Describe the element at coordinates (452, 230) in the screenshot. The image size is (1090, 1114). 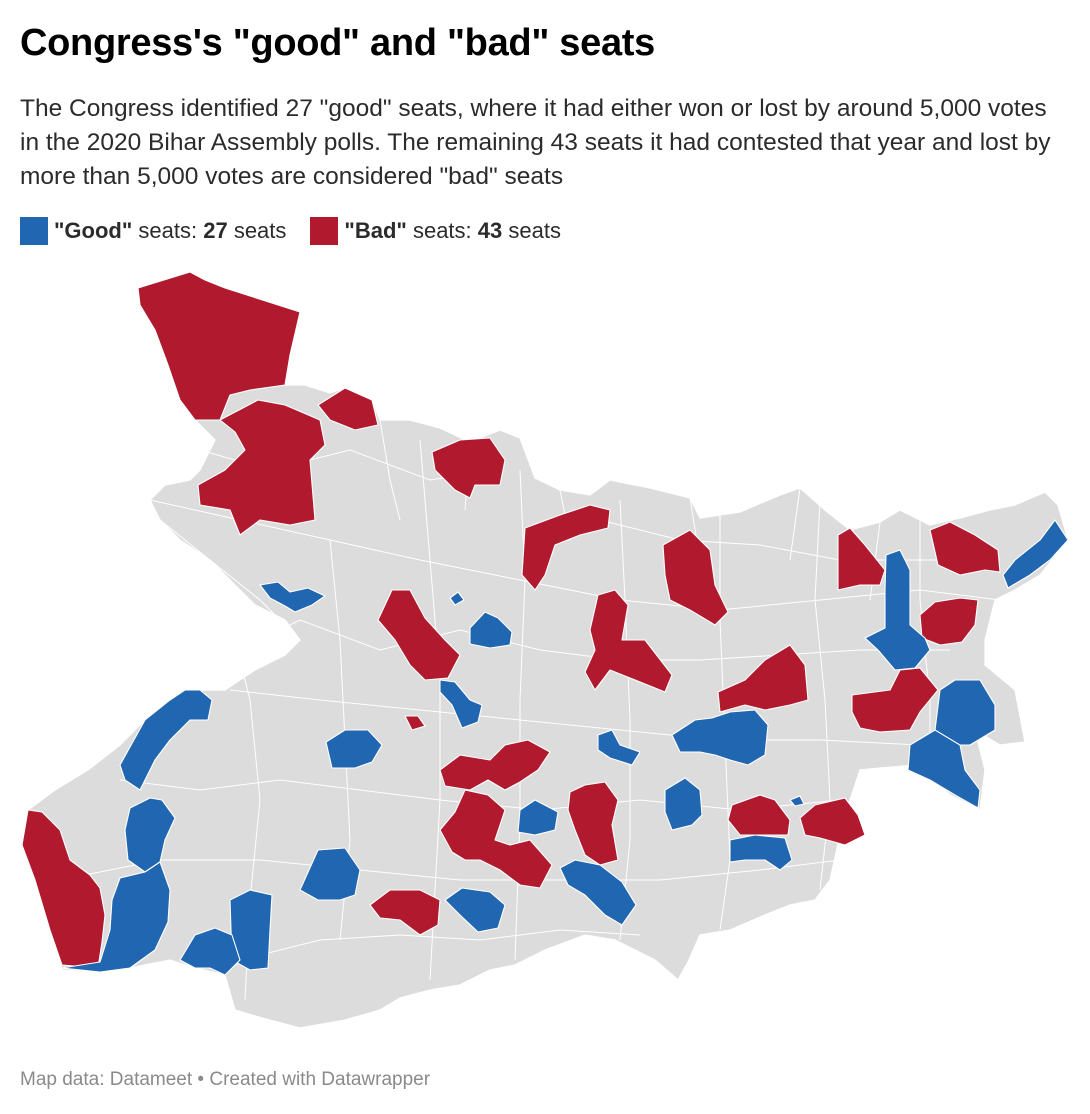
I see `legend-text-bad: "Bad" seats: 43 seats` at that location.